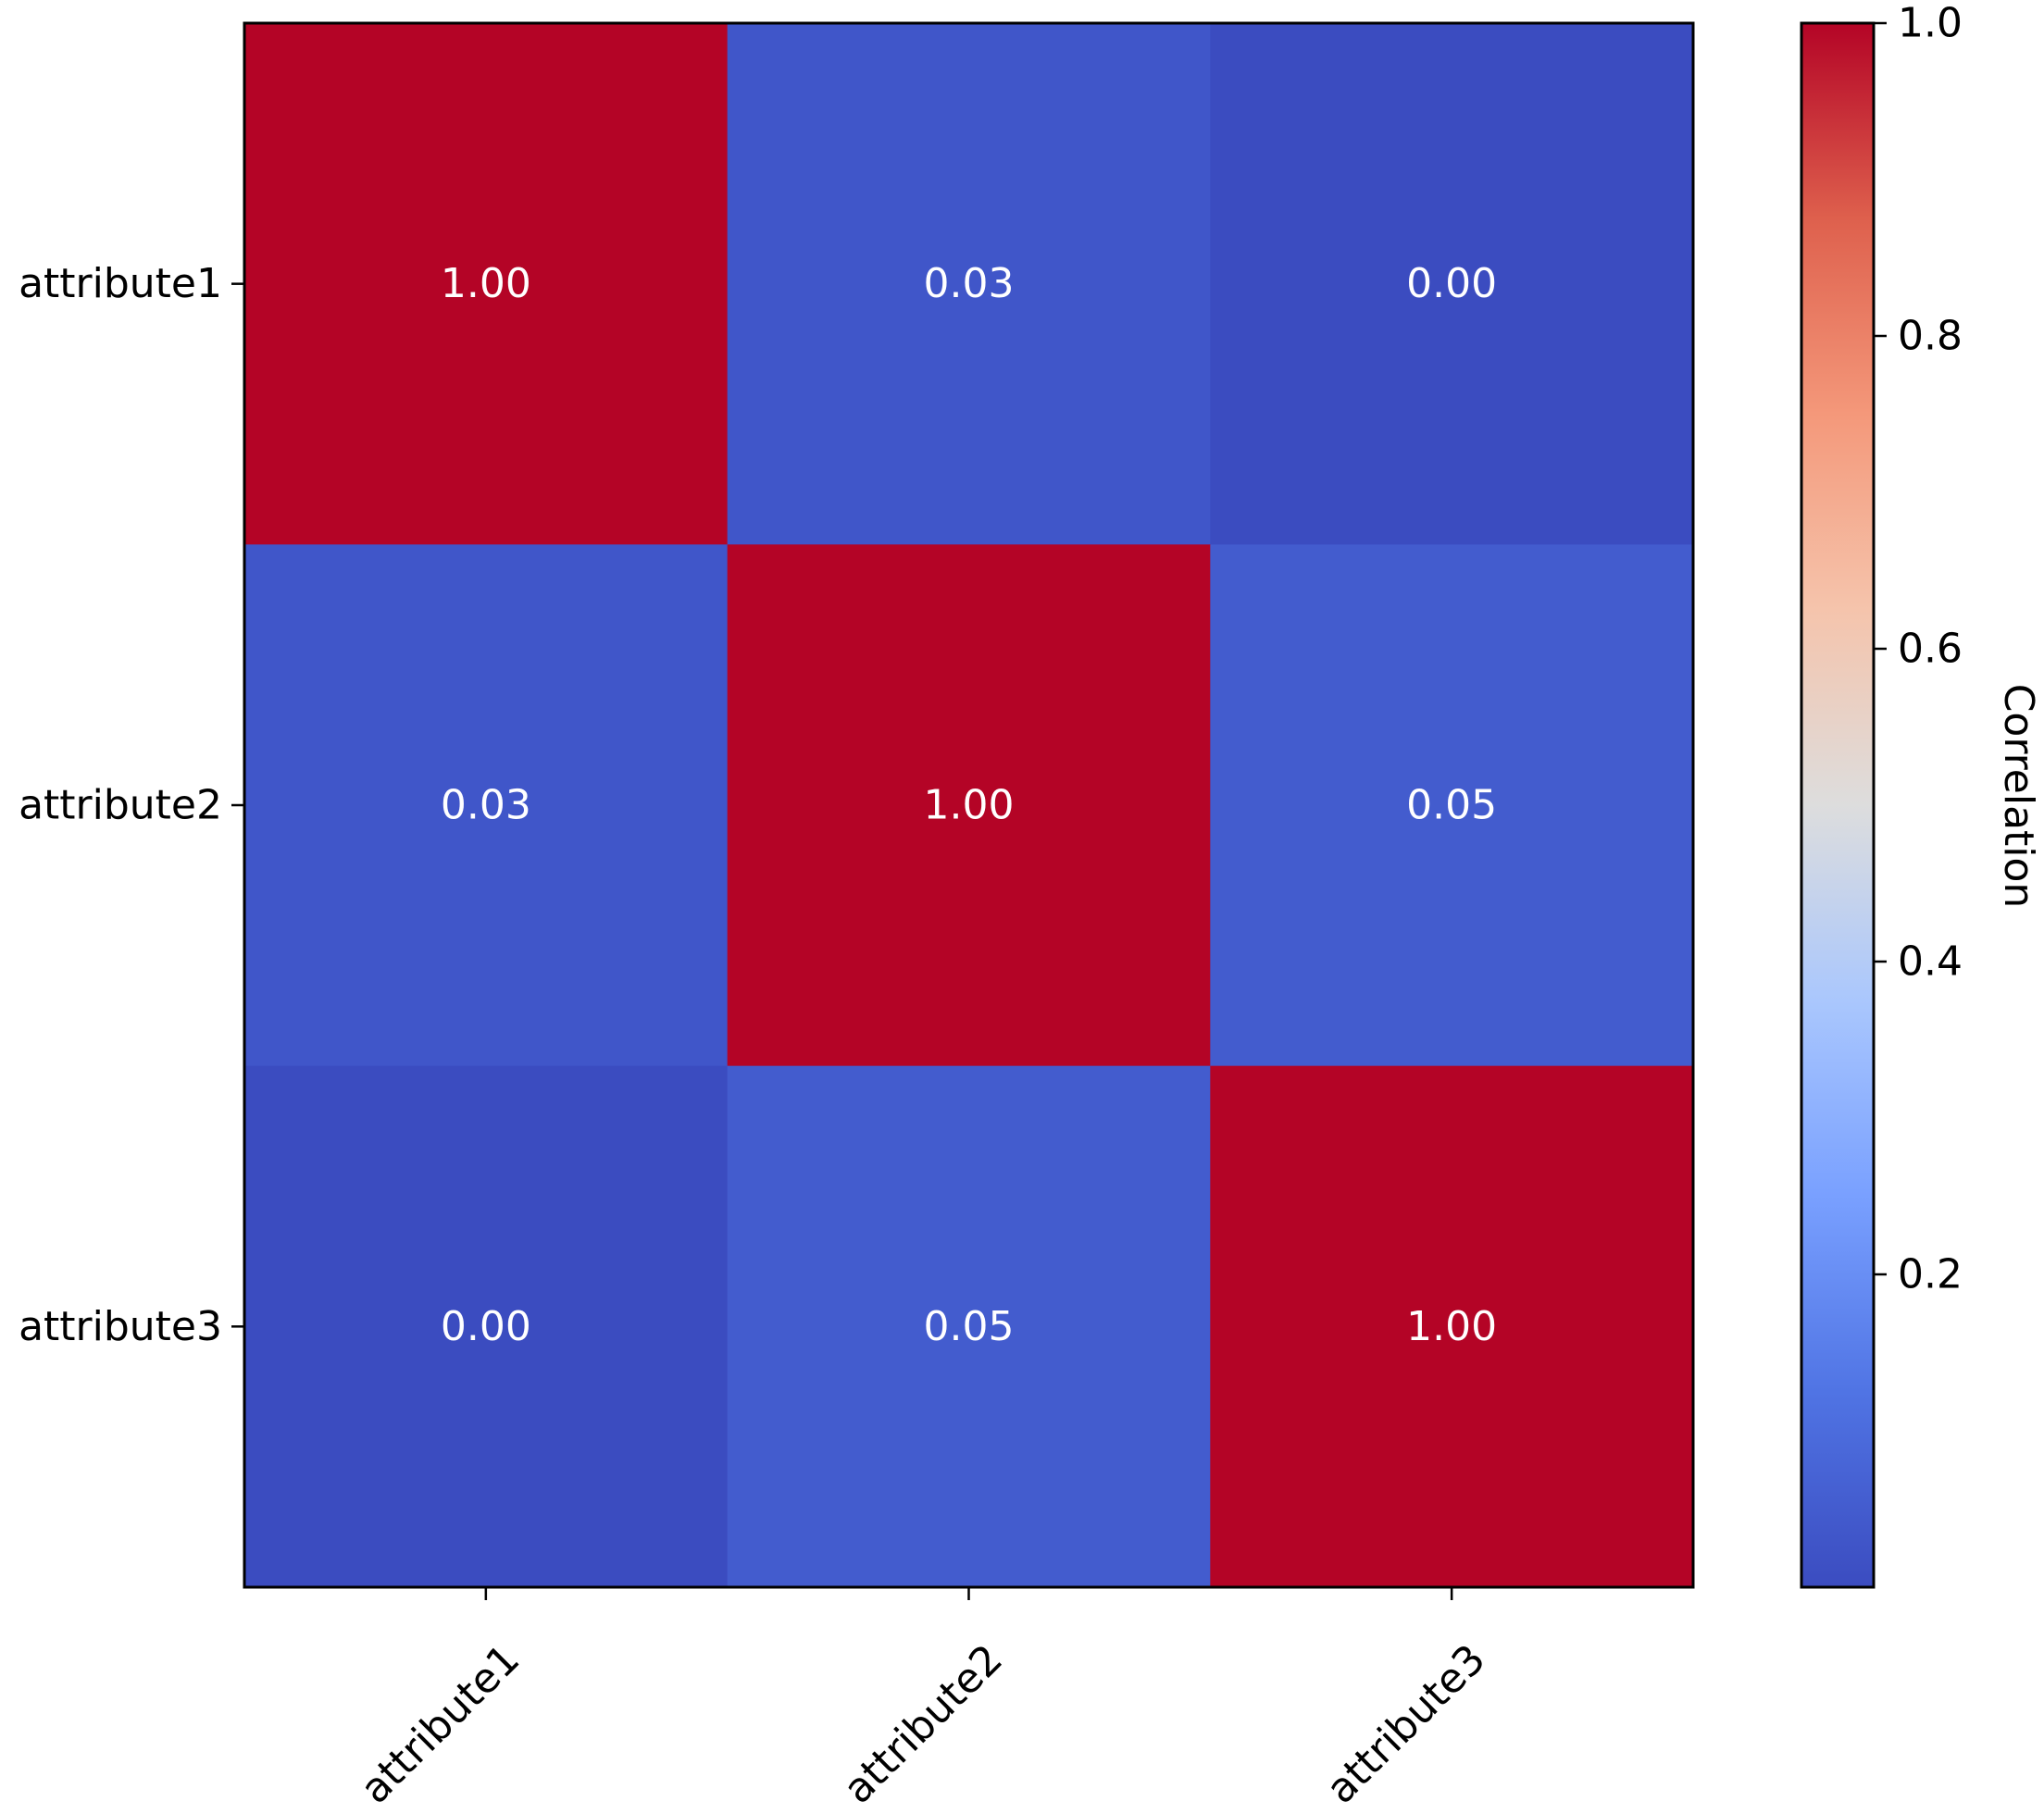 The image size is (2044, 1813). I want to click on x-tick-label: attribute2, so click(923, 1724).